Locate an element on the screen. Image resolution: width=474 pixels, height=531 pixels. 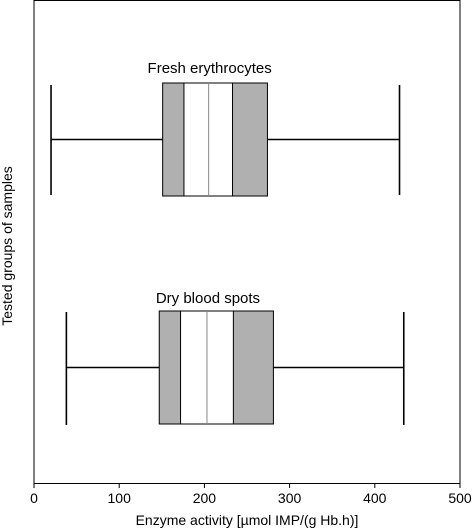
x-tick-label: 0 is located at coordinates (34, 498).